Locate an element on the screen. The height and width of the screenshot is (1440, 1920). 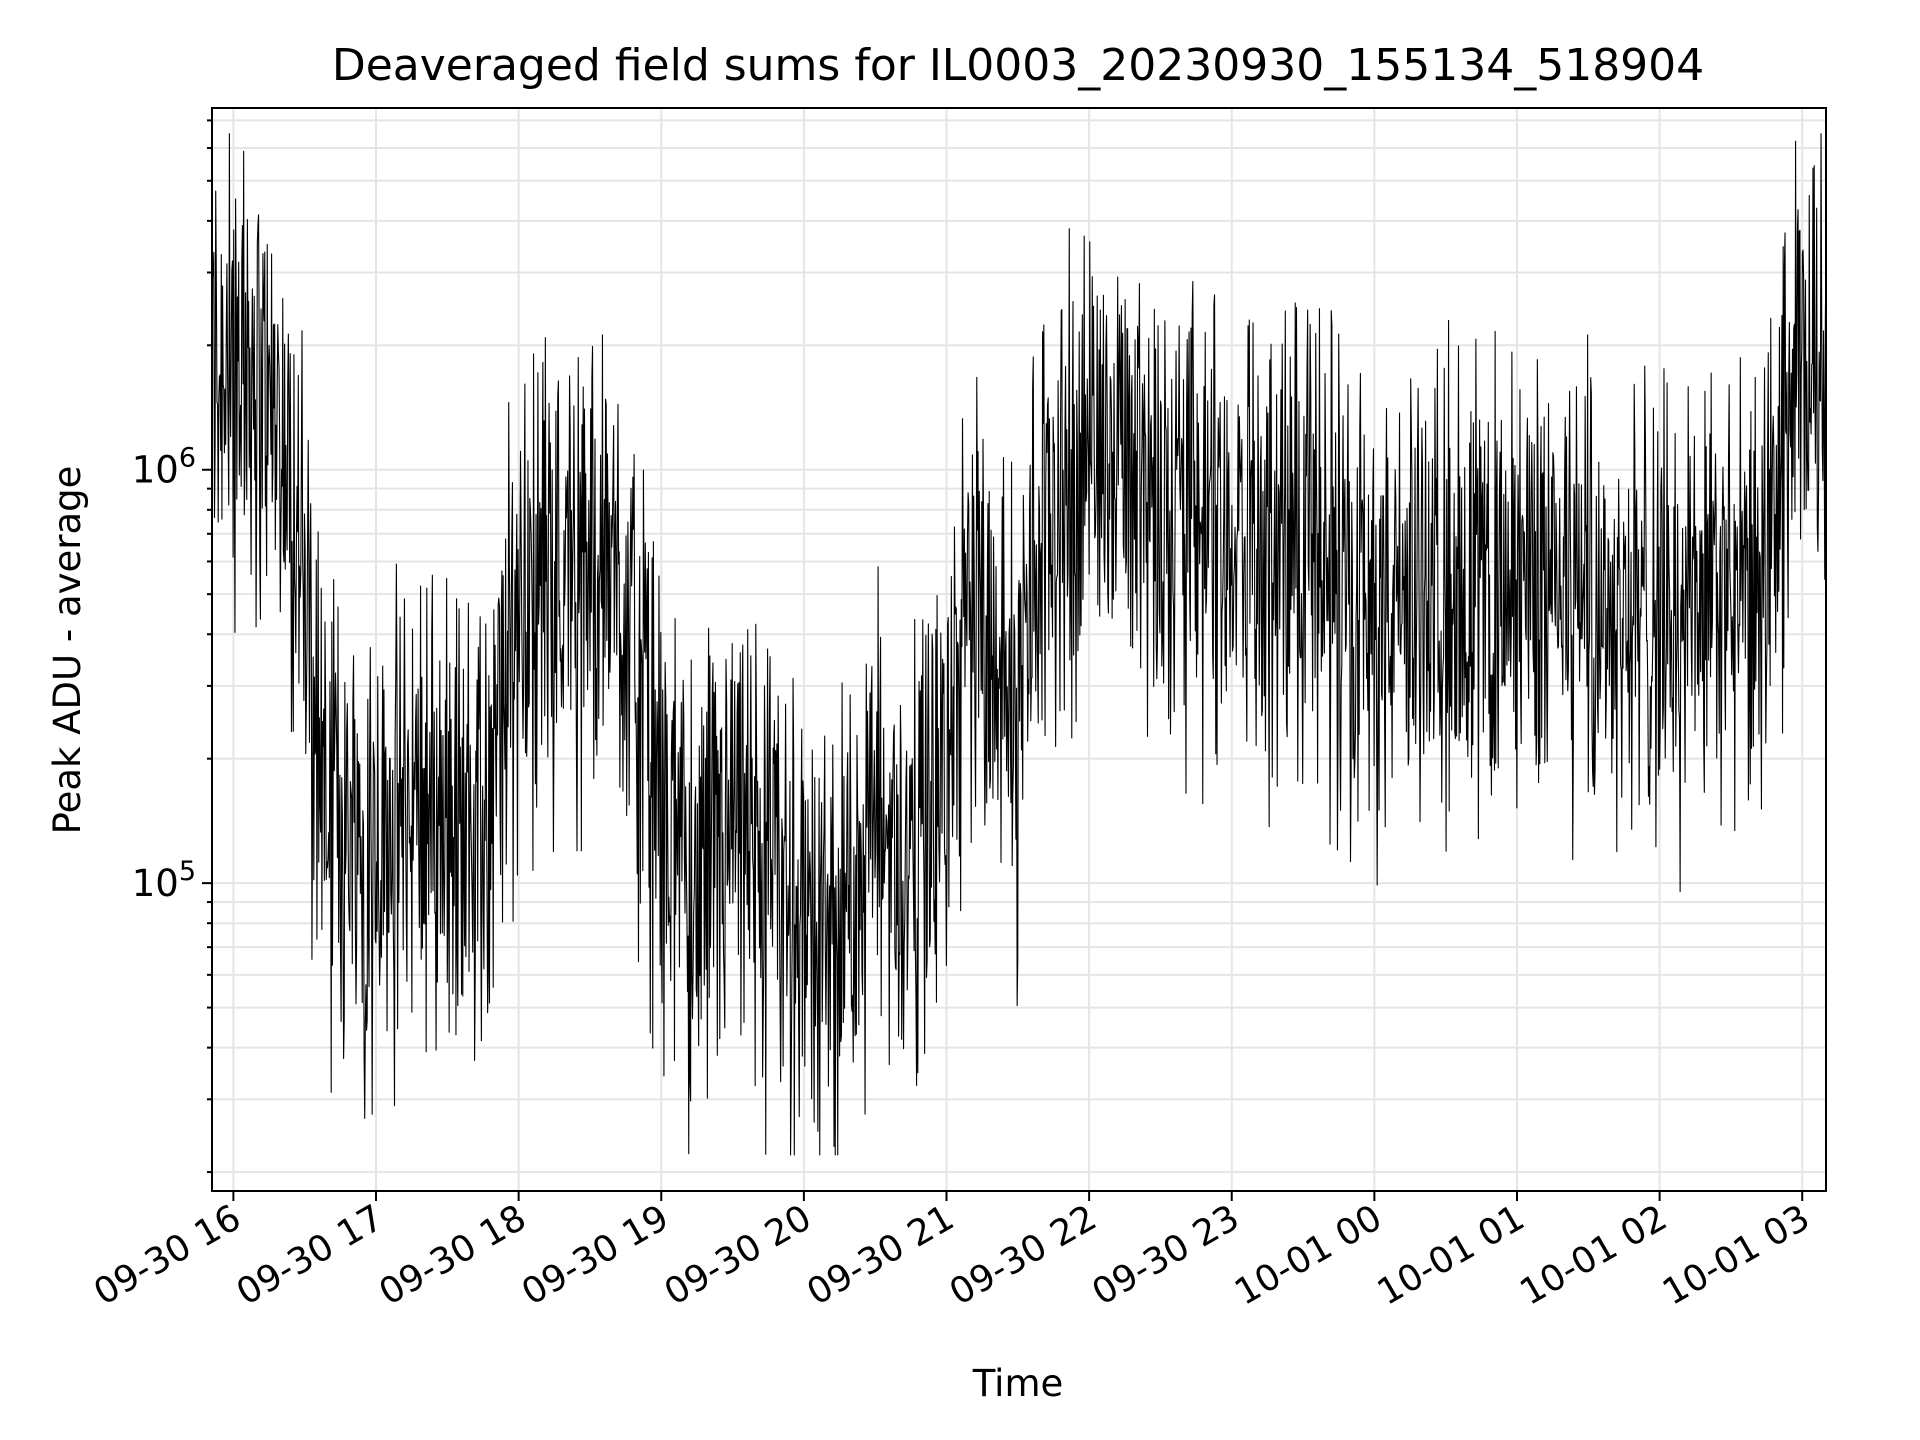
y-axis-label: Peak ADU - average is located at coordinates (67, 650).